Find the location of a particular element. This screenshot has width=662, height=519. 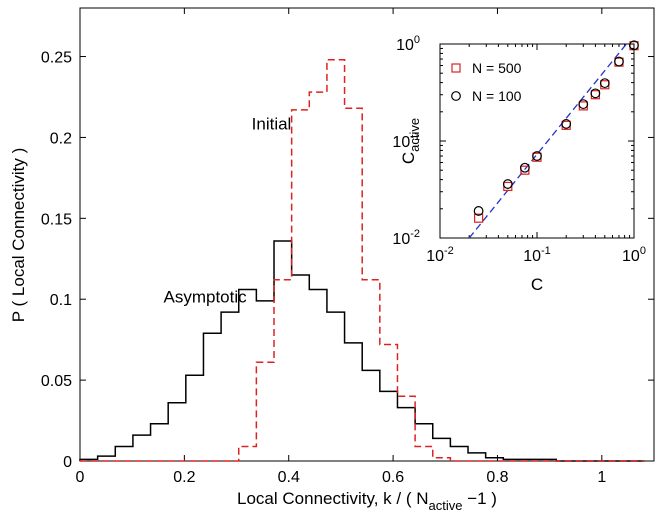

legend-label-n100: N = 100 is located at coordinates (497, 96).